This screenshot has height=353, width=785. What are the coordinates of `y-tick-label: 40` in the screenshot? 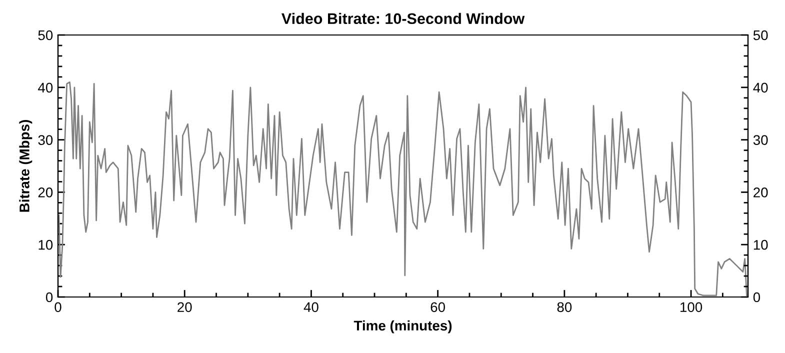 It's located at (45, 87).